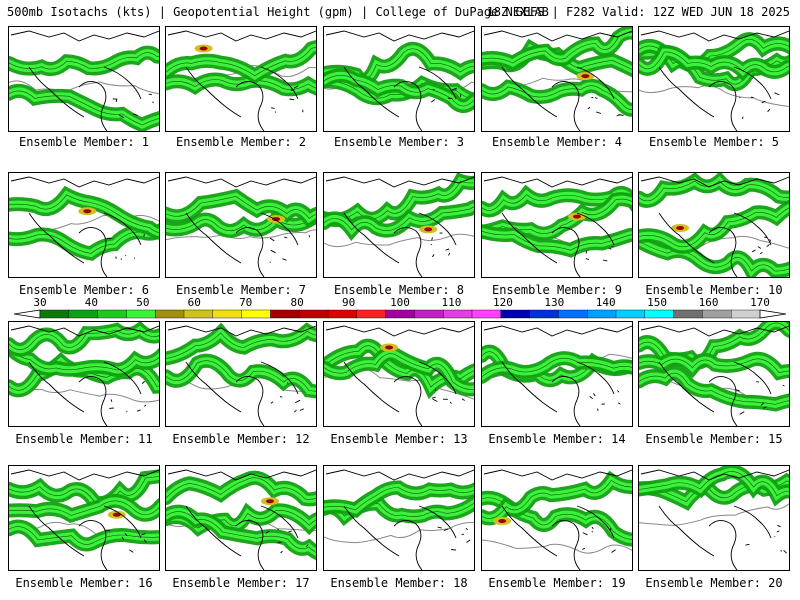 This screenshot has height=600, width=800. I want to click on colorbar-tick-label: 120, so click(502, 302).